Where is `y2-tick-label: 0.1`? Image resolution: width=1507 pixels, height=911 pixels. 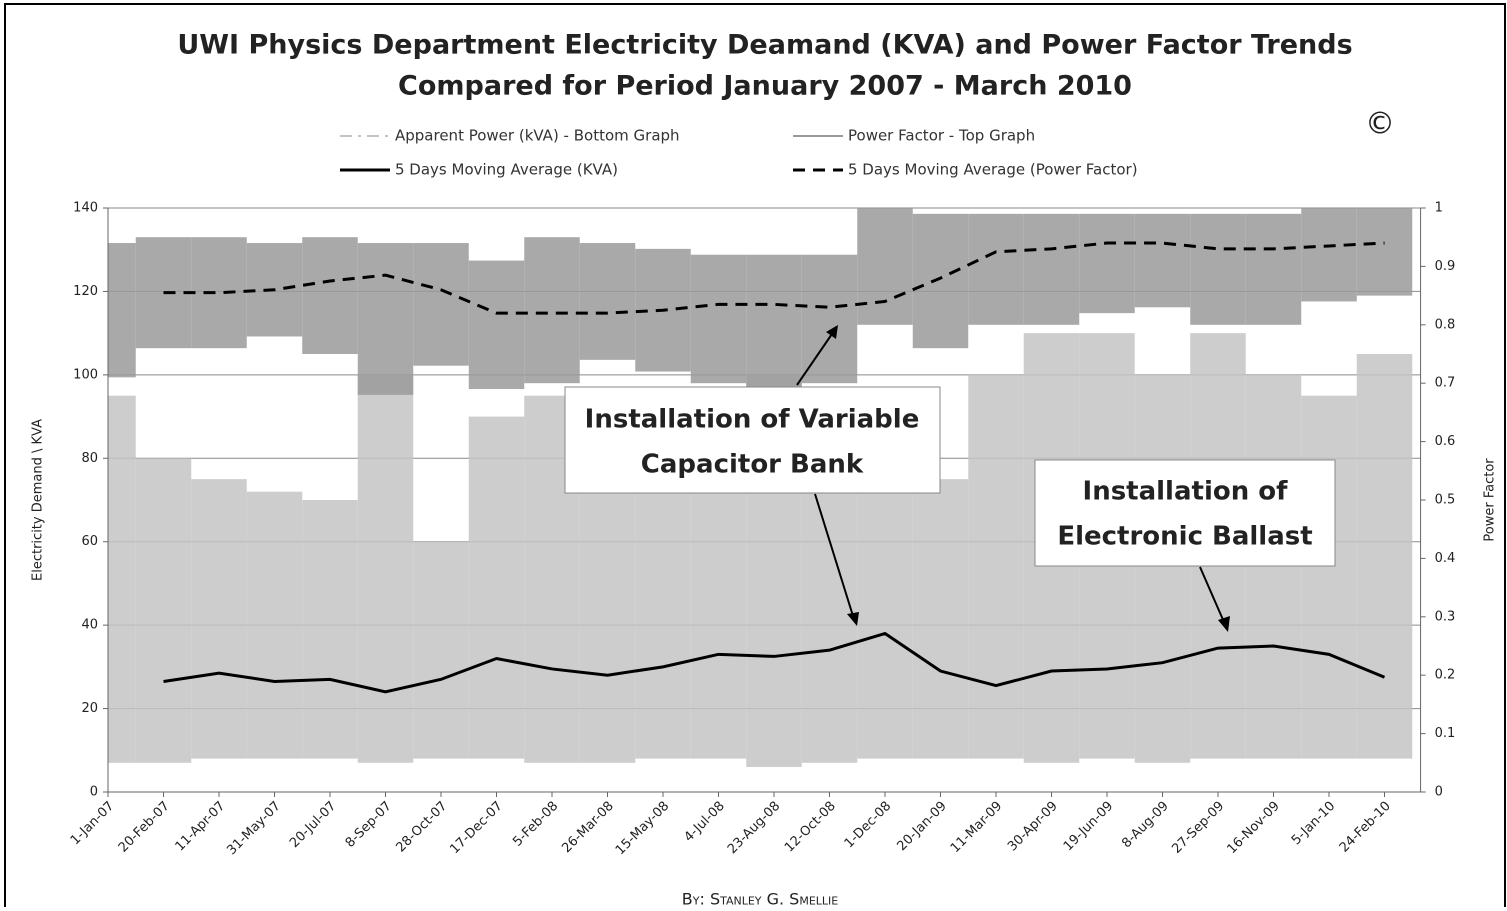 y2-tick-label: 0.1 is located at coordinates (1445, 733).